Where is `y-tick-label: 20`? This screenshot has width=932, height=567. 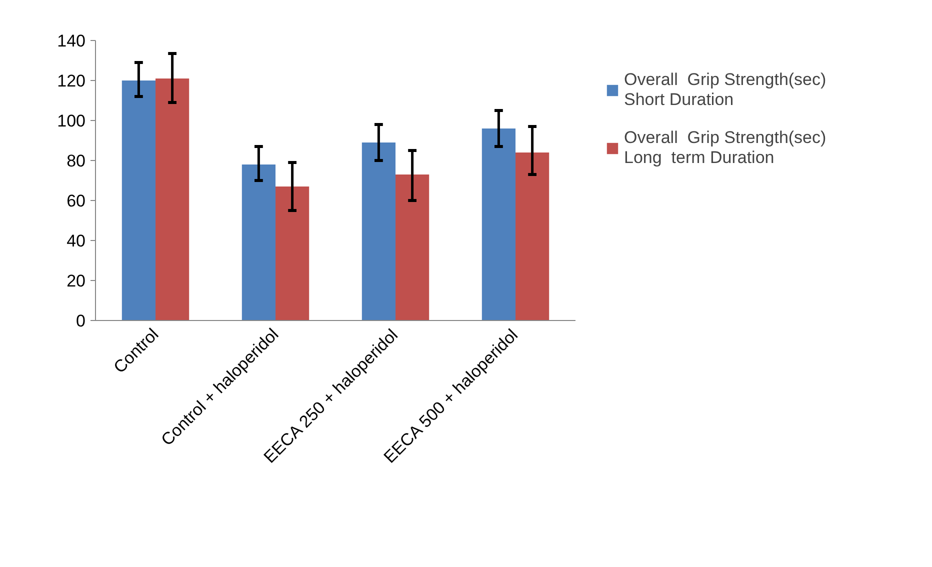 y-tick-label: 20 is located at coordinates (76, 281).